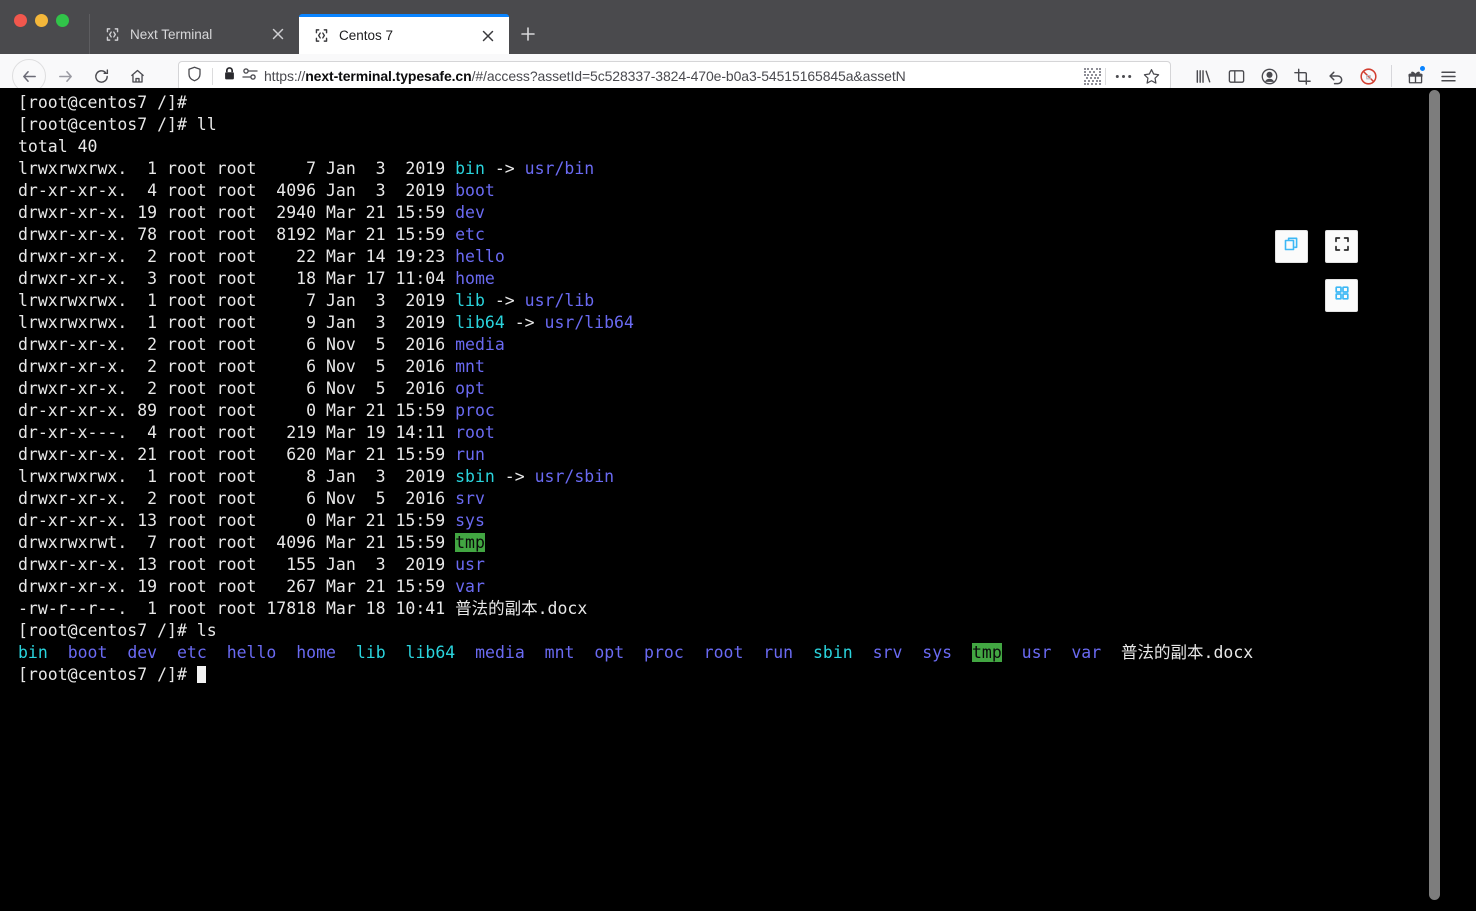 Image resolution: width=1476 pixels, height=911 pixels. I want to click on window-traffic-lights, so click(51, 27).